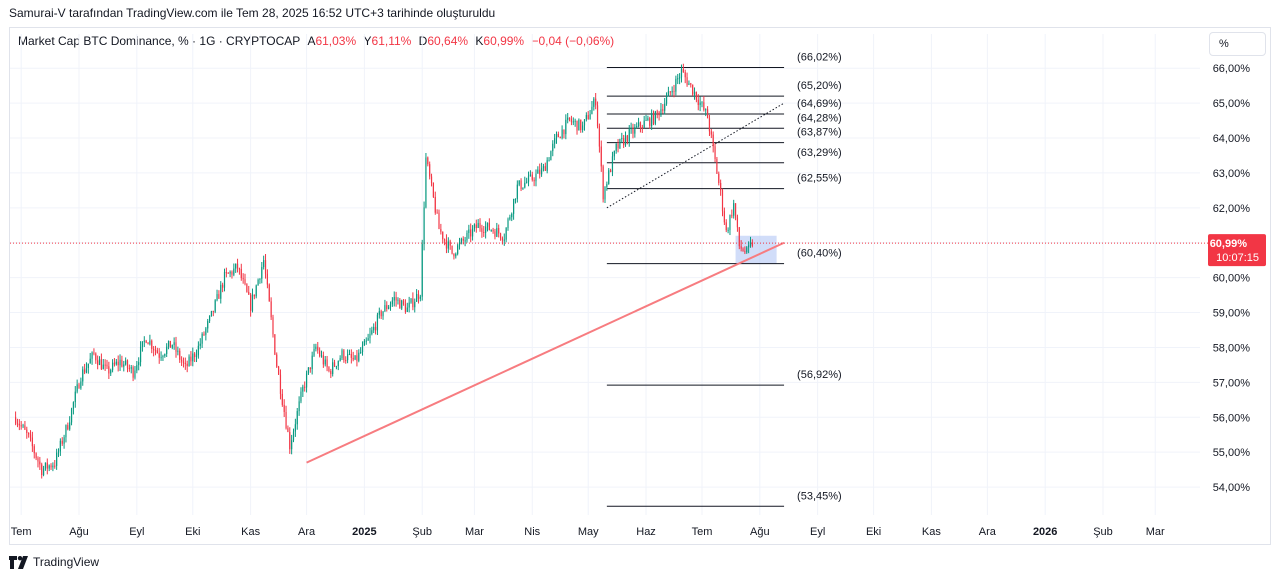 The width and height of the screenshot is (1281, 580). I want to click on fib-level-label: (62,55%), so click(819, 179).